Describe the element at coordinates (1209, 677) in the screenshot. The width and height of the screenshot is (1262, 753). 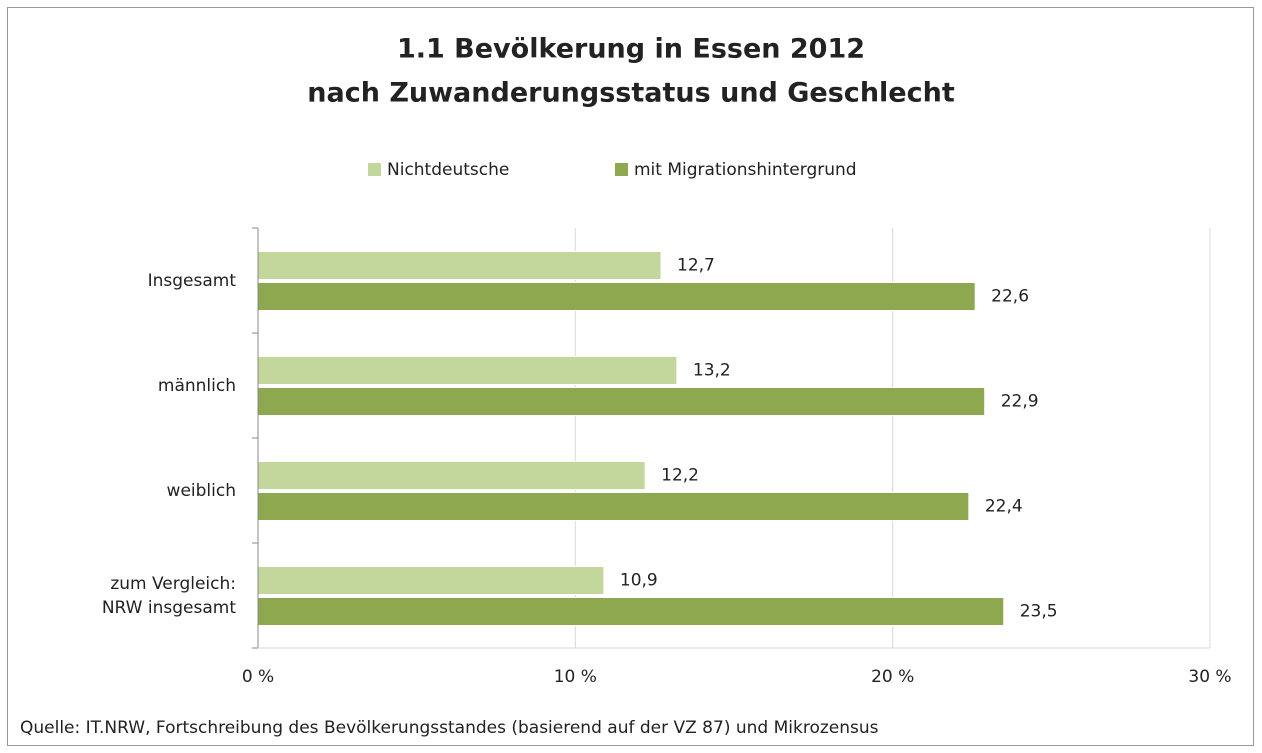
I see `x-tick-label: 30 %` at that location.